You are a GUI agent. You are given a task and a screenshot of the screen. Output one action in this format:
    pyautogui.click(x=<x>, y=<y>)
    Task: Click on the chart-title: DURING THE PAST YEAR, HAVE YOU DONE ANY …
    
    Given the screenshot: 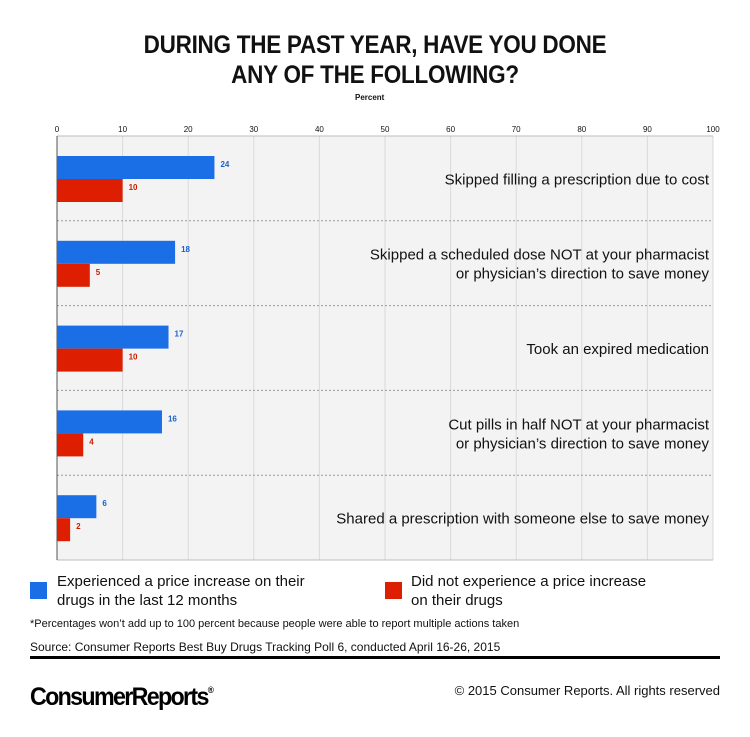 What is the action you would take?
    pyautogui.click(x=375, y=60)
    